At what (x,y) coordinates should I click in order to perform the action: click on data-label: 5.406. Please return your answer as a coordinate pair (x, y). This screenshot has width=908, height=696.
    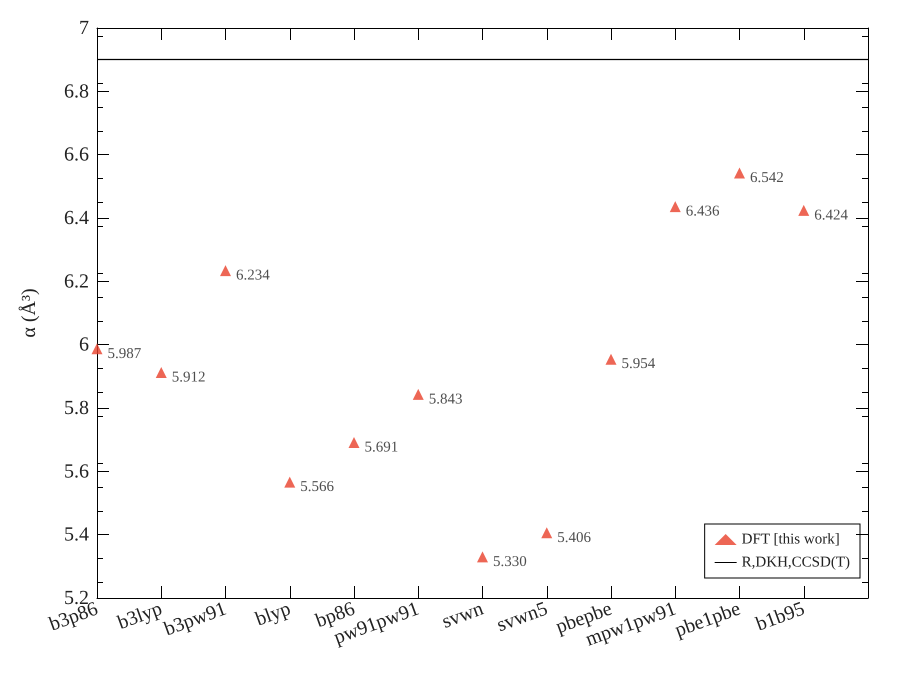
    Looking at the image, I should click on (574, 538).